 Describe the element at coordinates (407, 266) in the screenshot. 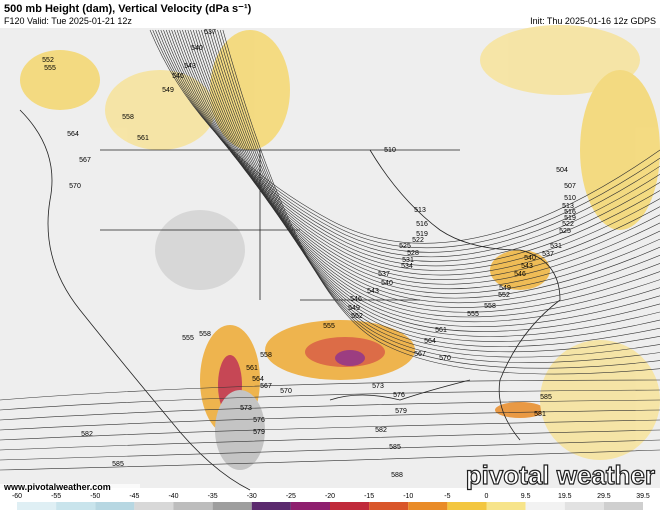

I see `contour-label: 534` at that location.